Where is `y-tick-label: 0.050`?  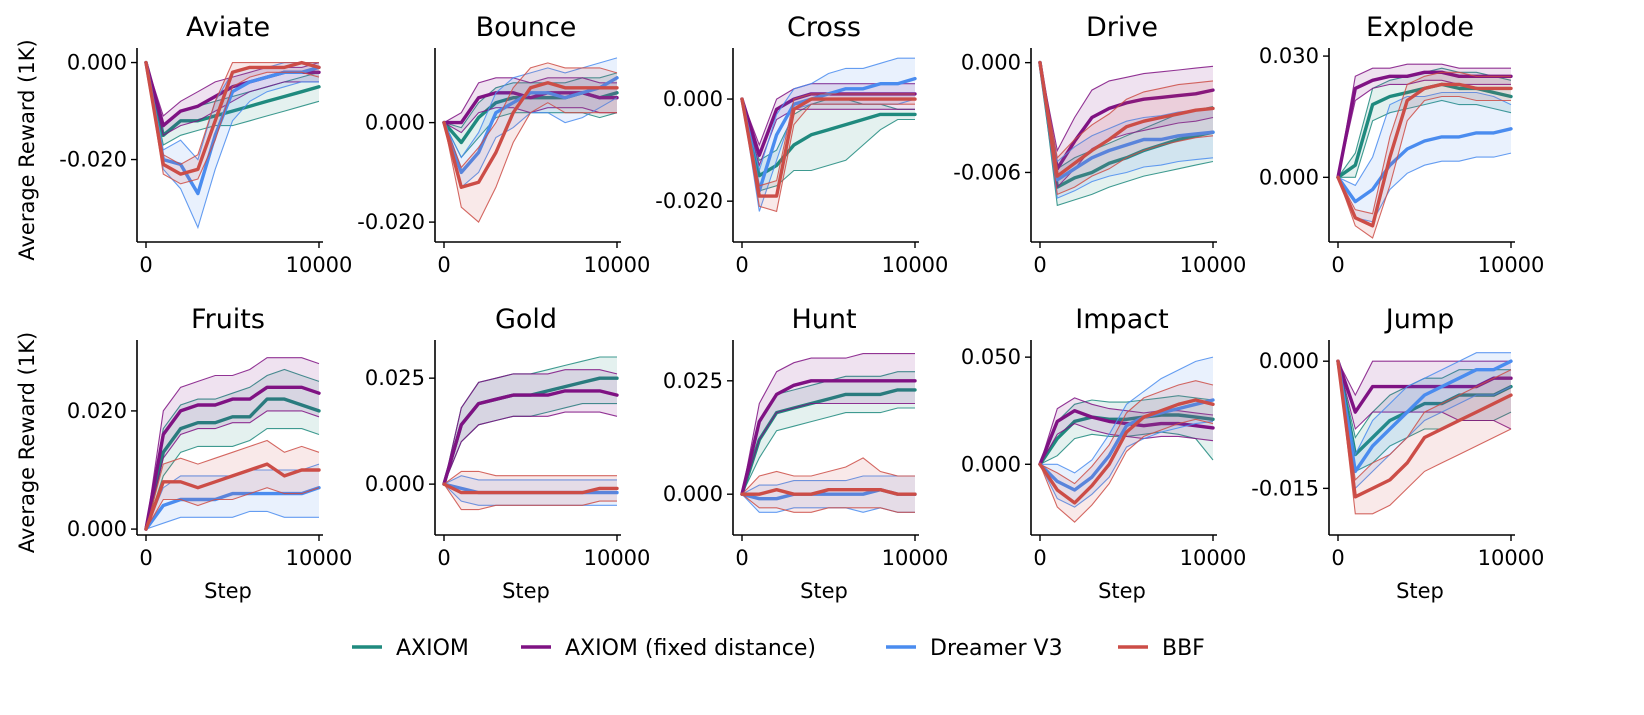
y-tick-label: 0.050 is located at coordinates (991, 357).